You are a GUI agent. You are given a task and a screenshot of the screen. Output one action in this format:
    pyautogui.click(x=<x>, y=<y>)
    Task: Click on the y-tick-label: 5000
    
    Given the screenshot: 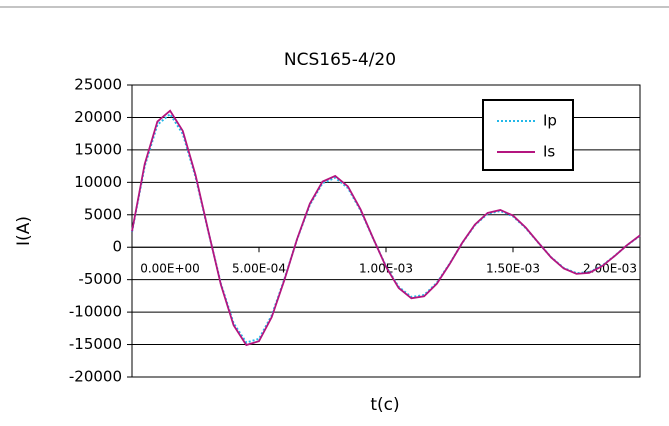 What is the action you would take?
    pyautogui.click(x=103, y=214)
    